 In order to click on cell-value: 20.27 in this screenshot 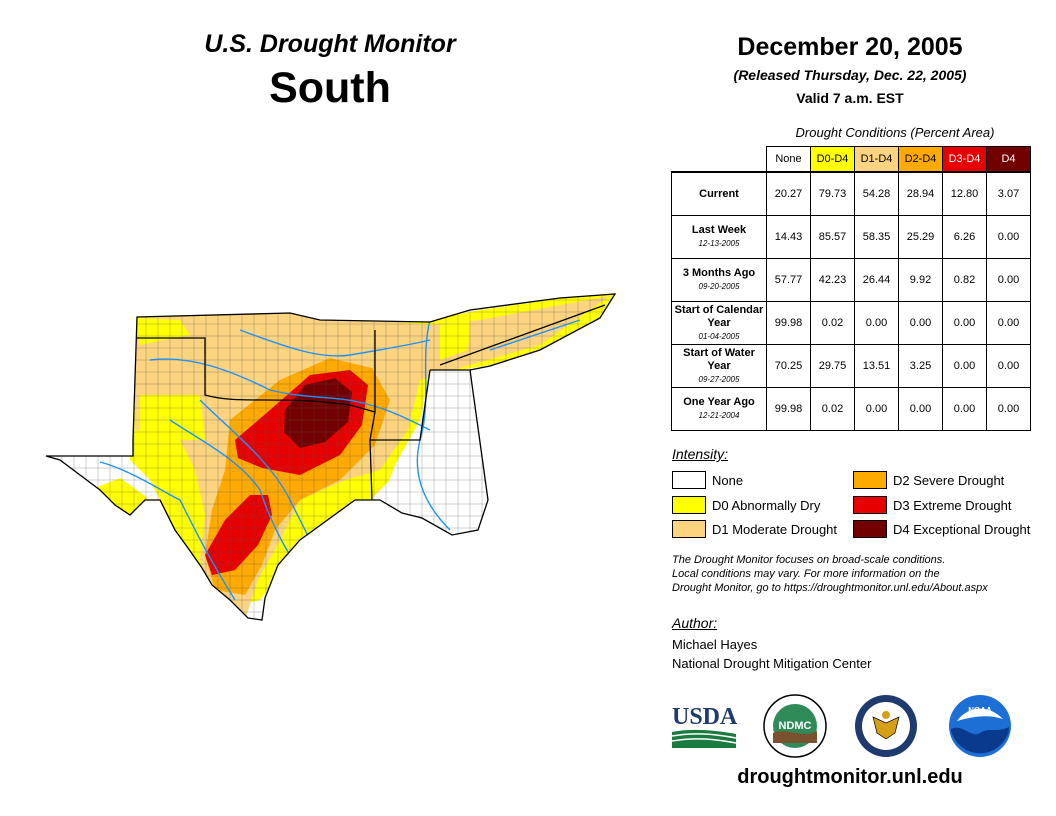, I will do `click(788, 193)`.